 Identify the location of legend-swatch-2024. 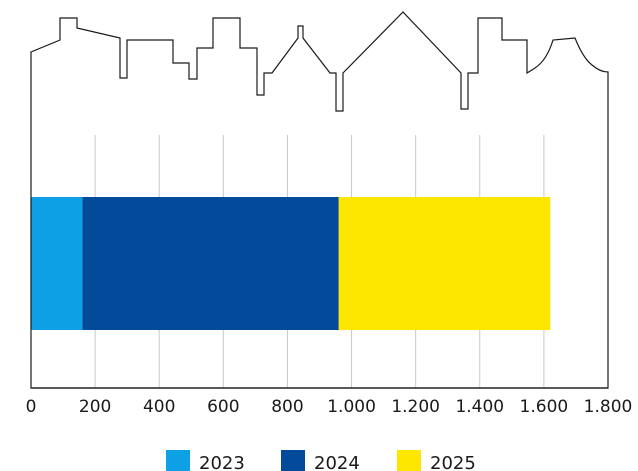
(293, 460).